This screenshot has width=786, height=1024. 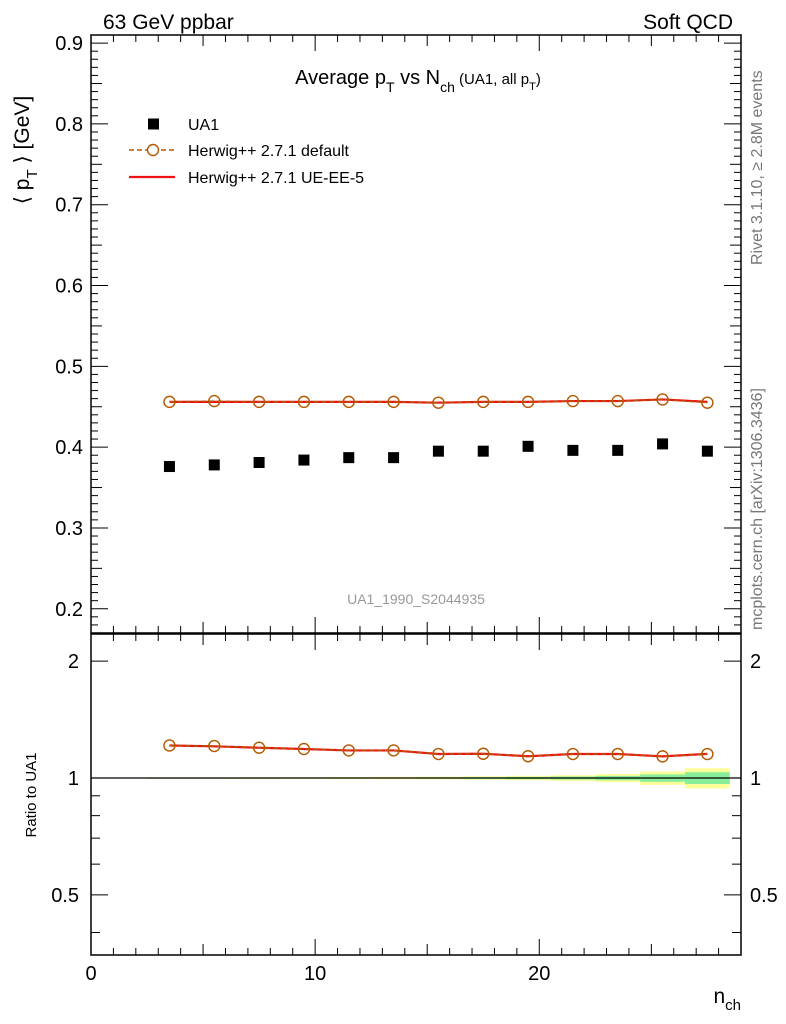 What do you see at coordinates (153, 150) in the screenshot?
I see `legend-marker-herwig-2-7-1-default` at bounding box center [153, 150].